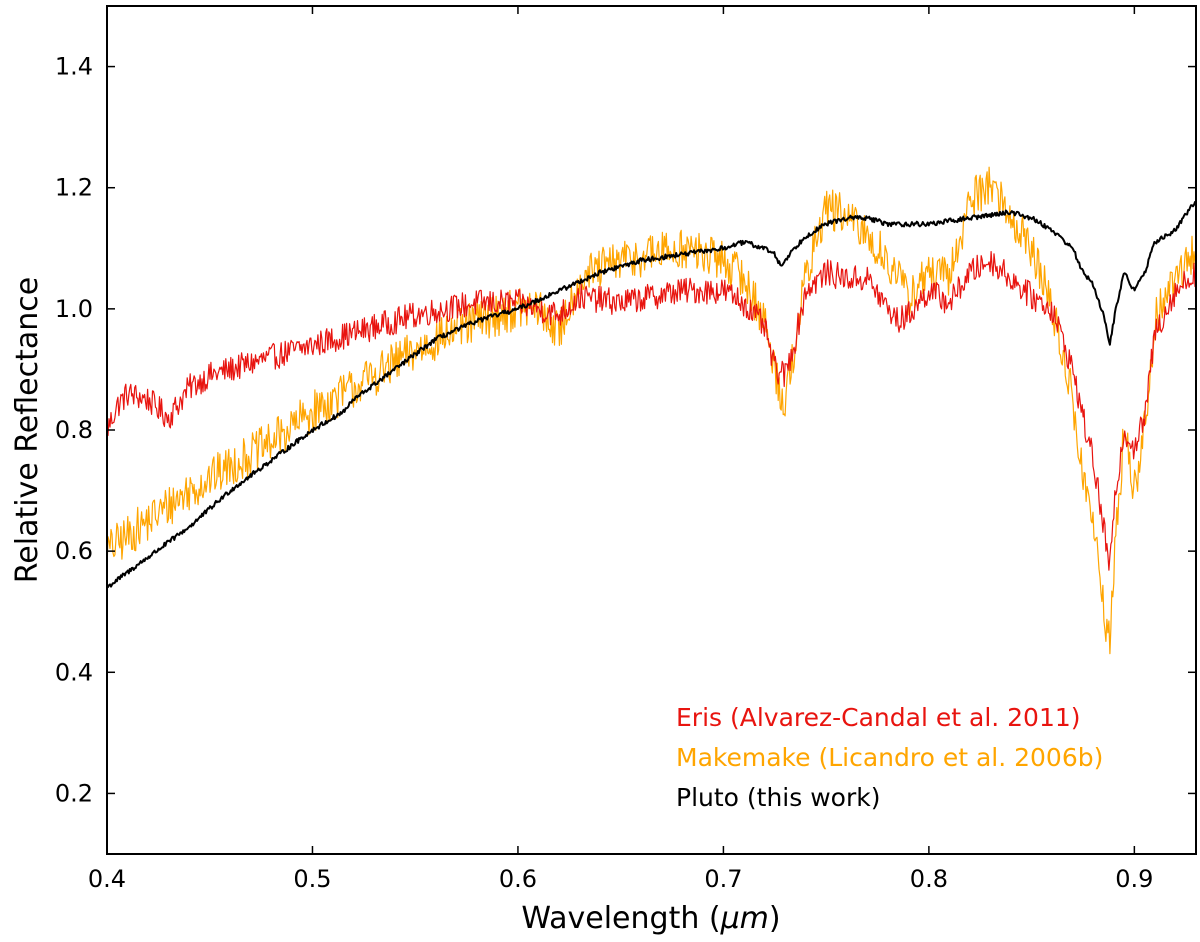  What do you see at coordinates (74, 672) in the screenshot?
I see `y-tick-label: 0.4` at bounding box center [74, 672].